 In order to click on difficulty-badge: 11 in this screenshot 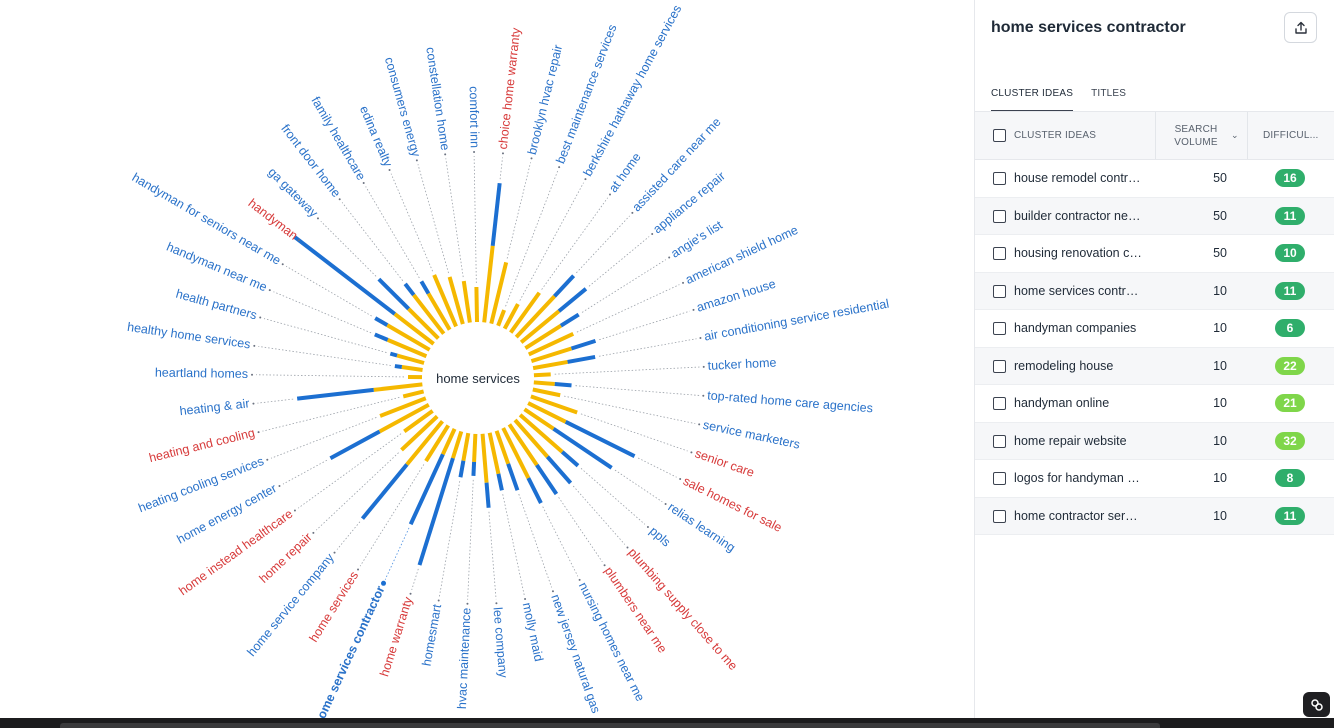, I will do `click(1290, 215)`.